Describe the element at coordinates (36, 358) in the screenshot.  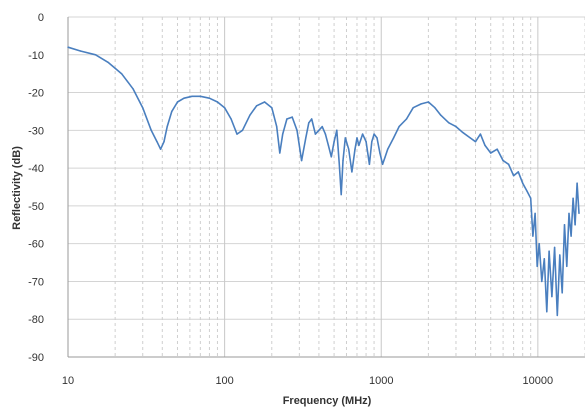
I see `y-tick-label: -90` at that location.